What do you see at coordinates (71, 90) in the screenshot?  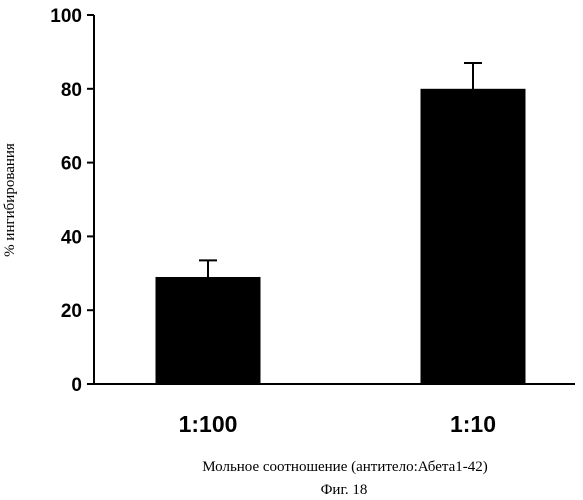 I see `y-tick-label: 80` at bounding box center [71, 90].